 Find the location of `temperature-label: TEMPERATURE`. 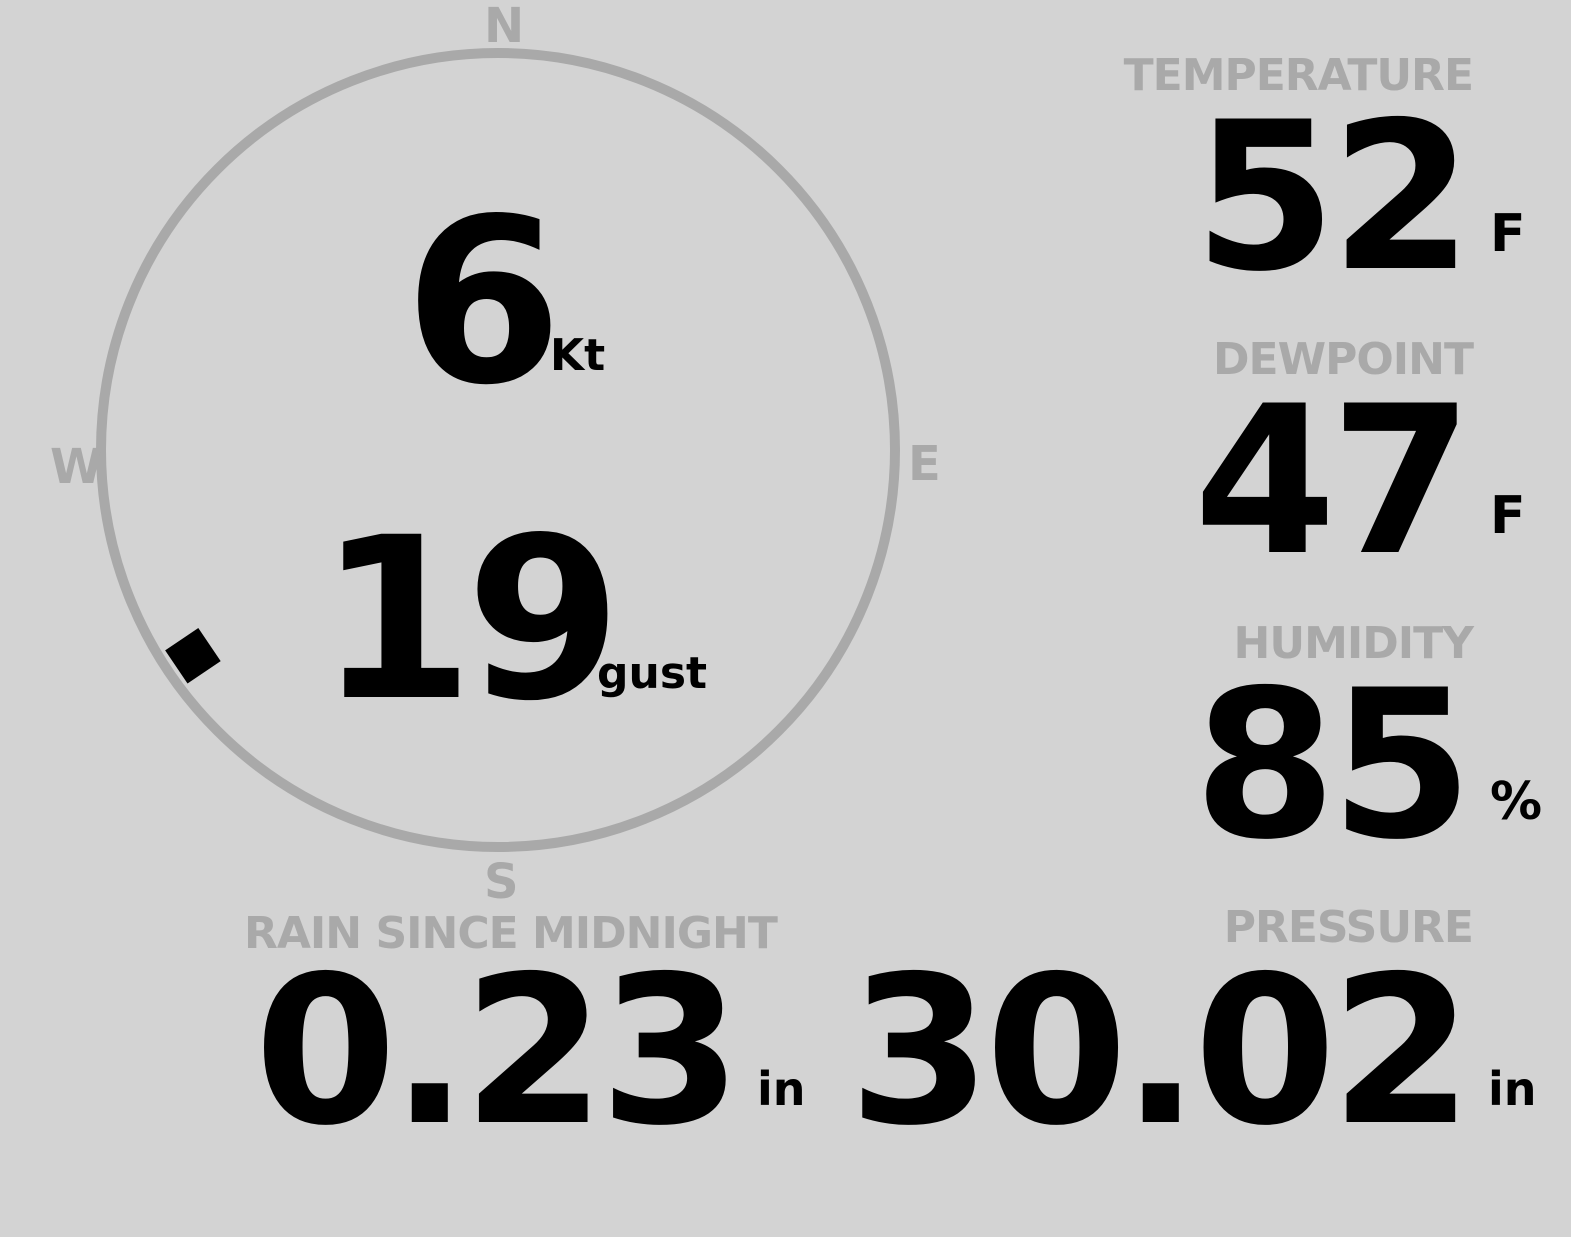

temperature-label: TEMPERATURE is located at coordinates (1298, 75).